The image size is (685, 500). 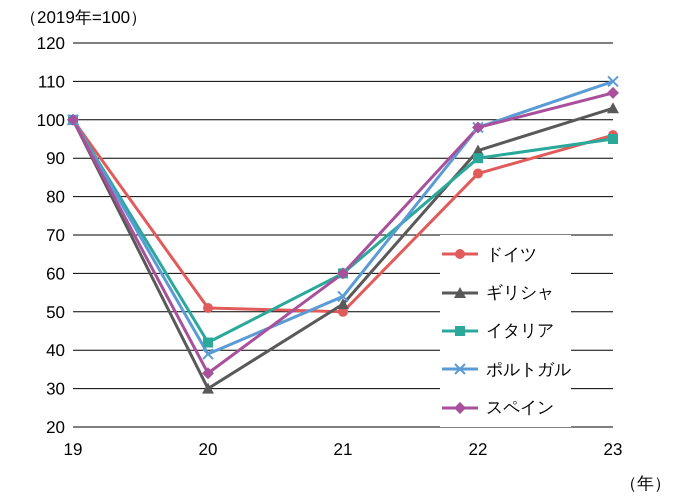 I want to click on x-tick-label: 22, so click(x=478, y=450).